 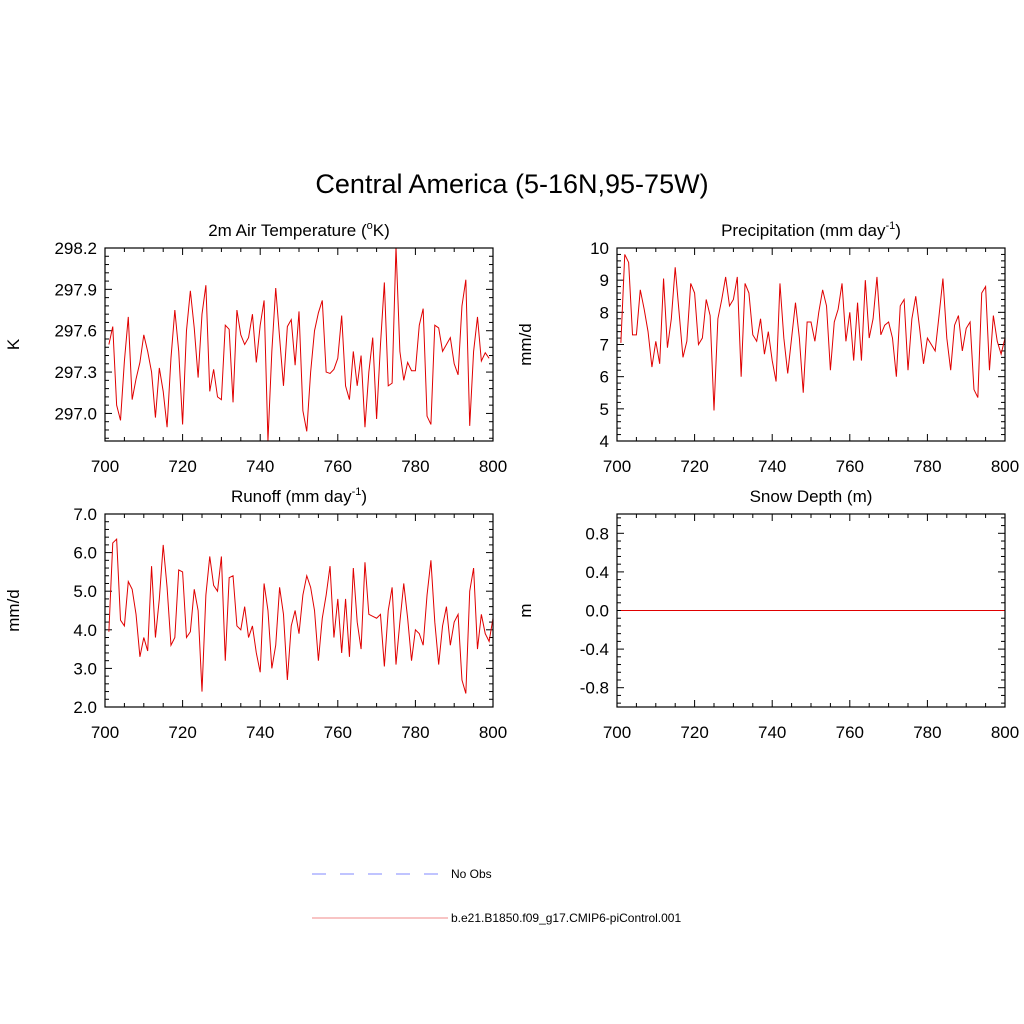 What do you see at coordinates (604, 312) in the screenshot?
I see `y-tick-label: 8` at bounding box center [604, 312].